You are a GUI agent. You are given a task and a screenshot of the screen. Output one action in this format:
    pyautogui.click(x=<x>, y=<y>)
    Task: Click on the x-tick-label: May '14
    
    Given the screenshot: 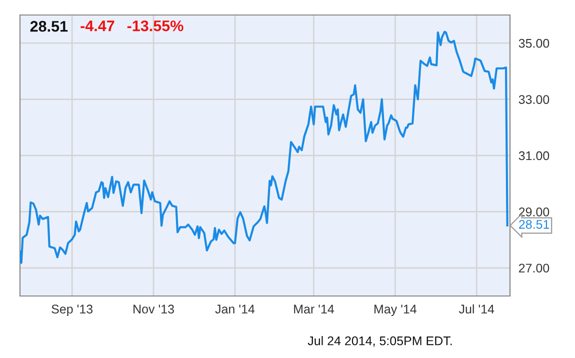 What is the action you would take?
    pyautogui.click(x=395, y=310)
    